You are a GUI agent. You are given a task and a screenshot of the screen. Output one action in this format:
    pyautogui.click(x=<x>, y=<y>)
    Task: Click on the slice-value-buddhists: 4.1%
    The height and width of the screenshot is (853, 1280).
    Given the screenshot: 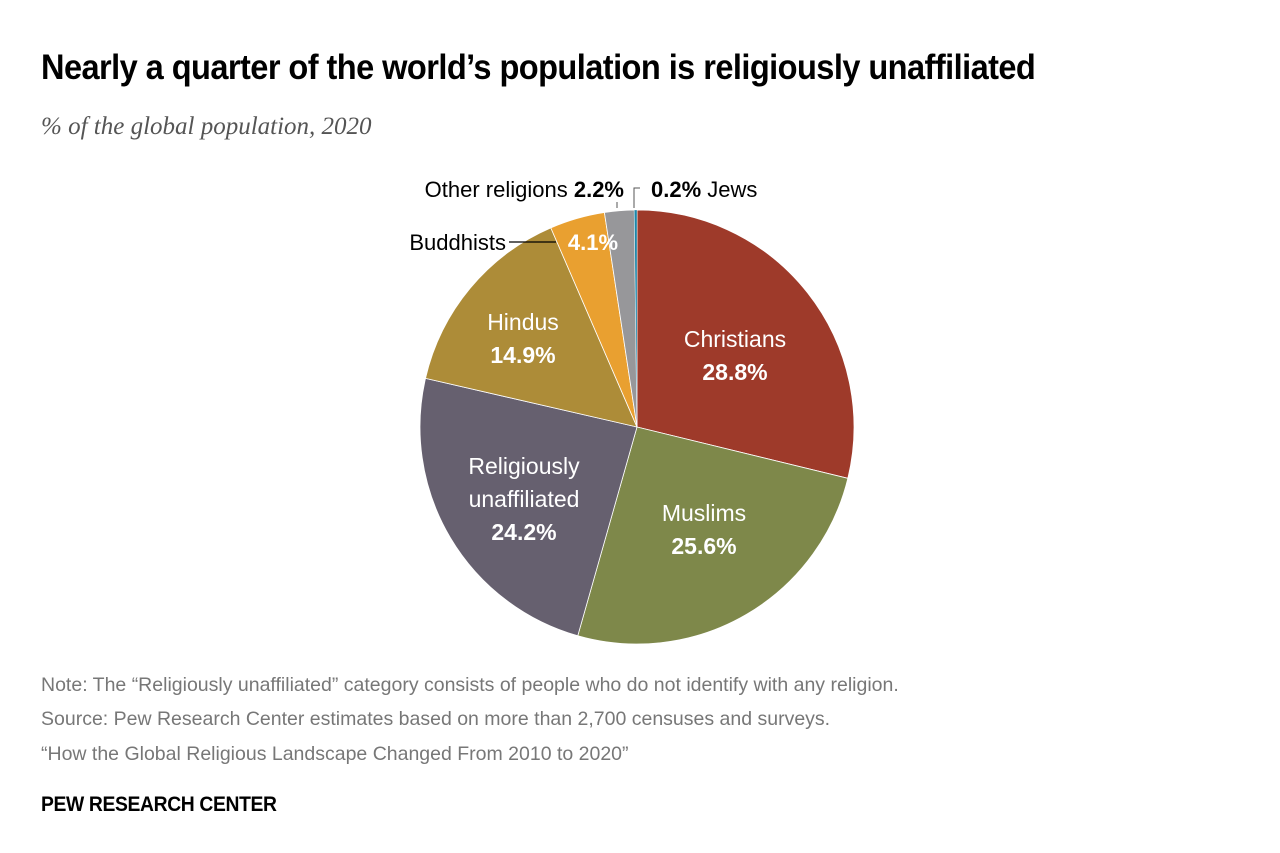 What is the action you would take?
    pyautogui.click(x=593, y=242)
    